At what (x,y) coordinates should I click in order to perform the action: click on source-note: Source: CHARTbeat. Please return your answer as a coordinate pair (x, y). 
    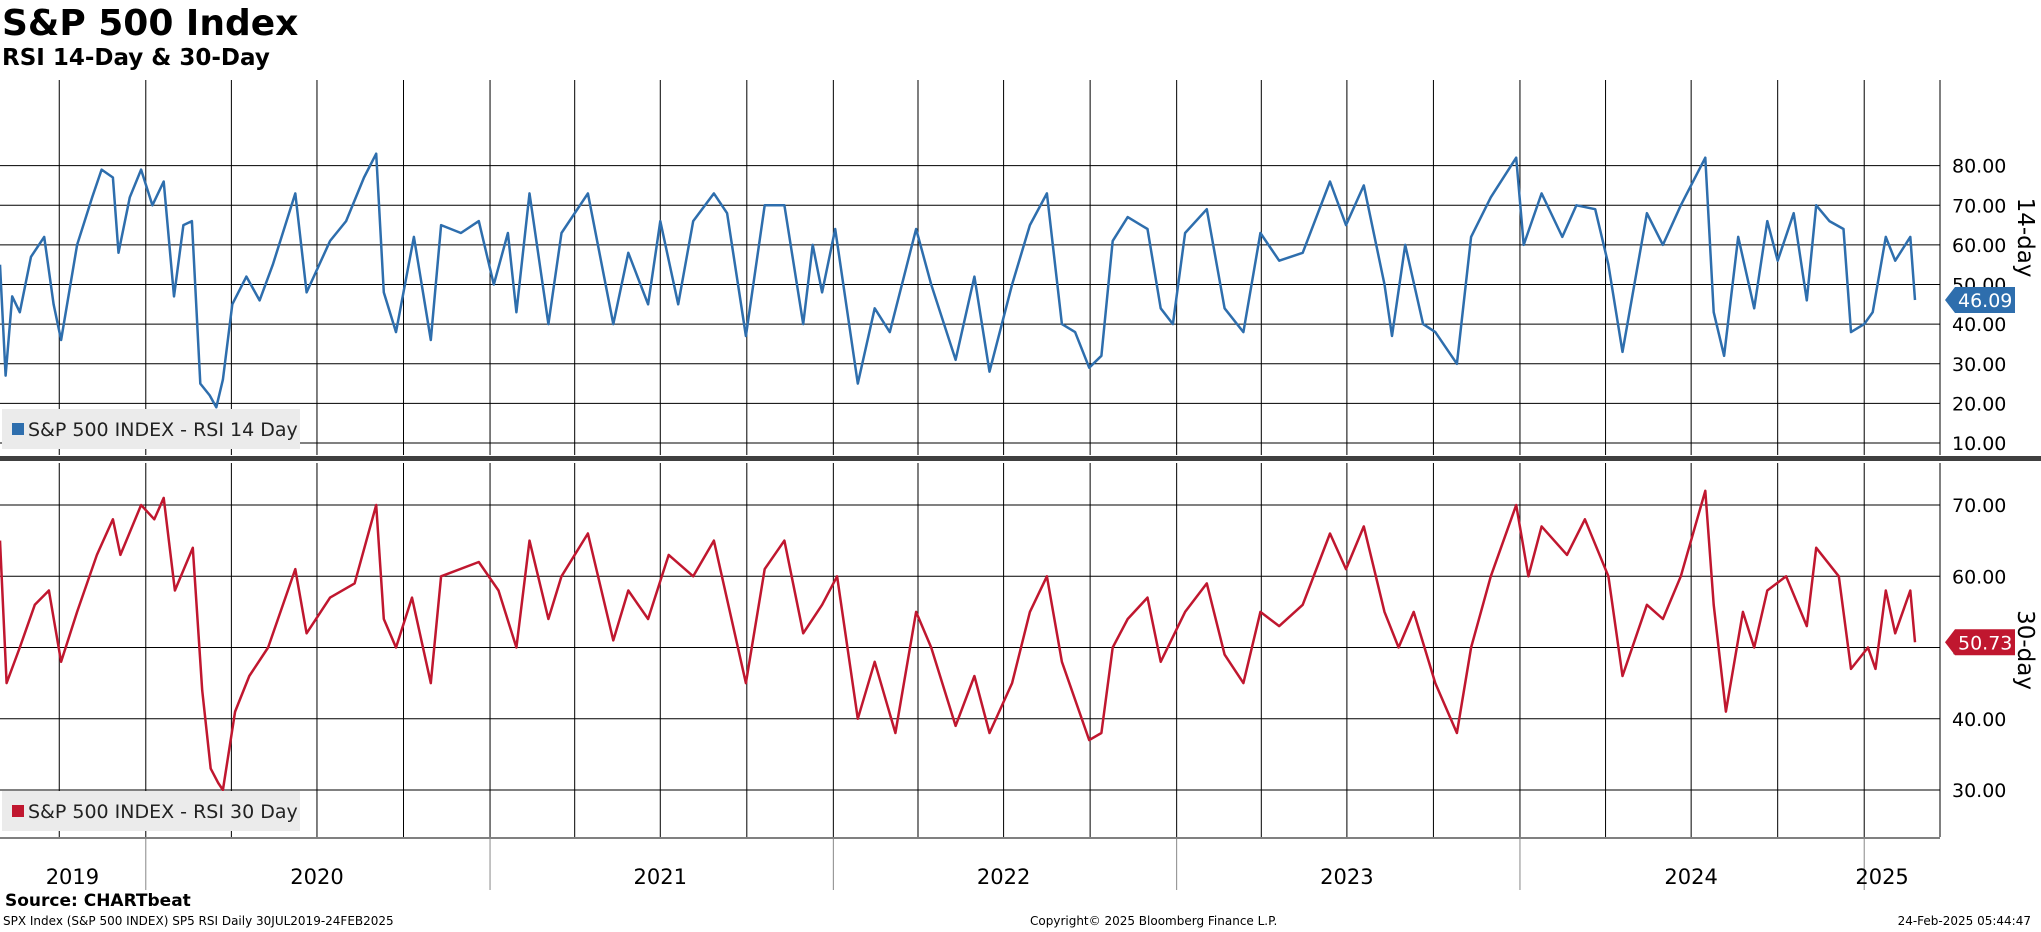
    Looking at the image, I should click on (98, 901).